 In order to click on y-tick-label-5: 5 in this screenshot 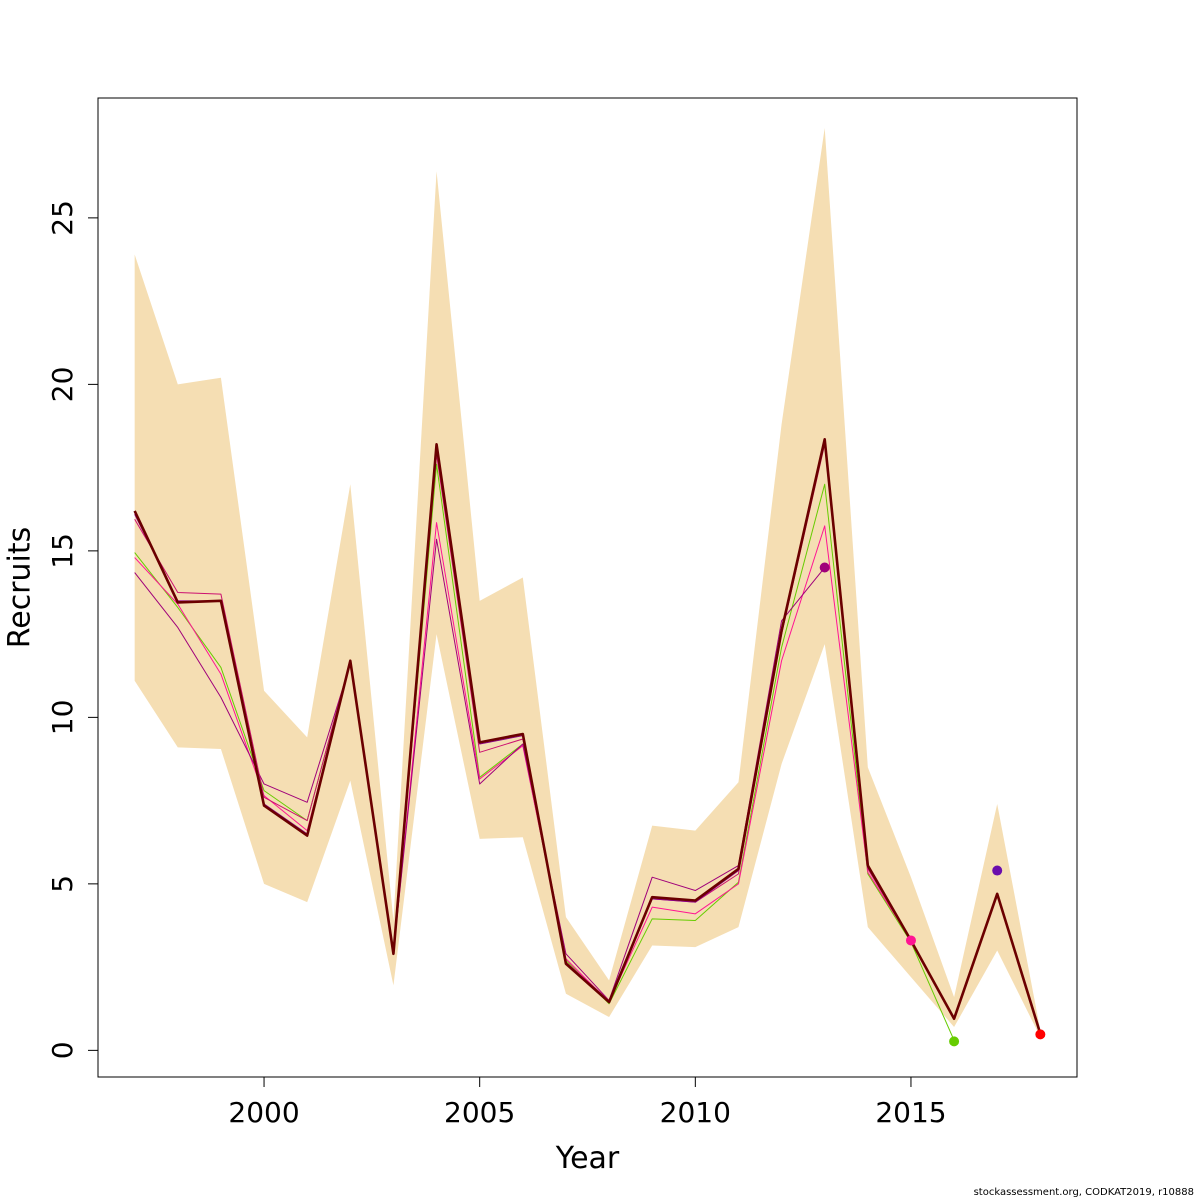, I will do `click(62, 884)`.